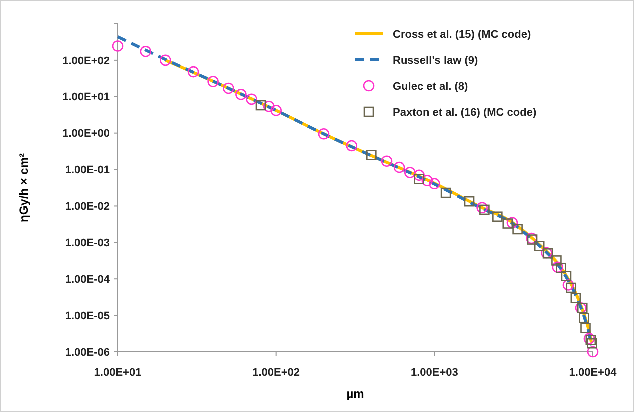  Describe the element at coordinates (86, 98) in the screenshot. I see `y-tick-label: 1.00E+01` at that location.